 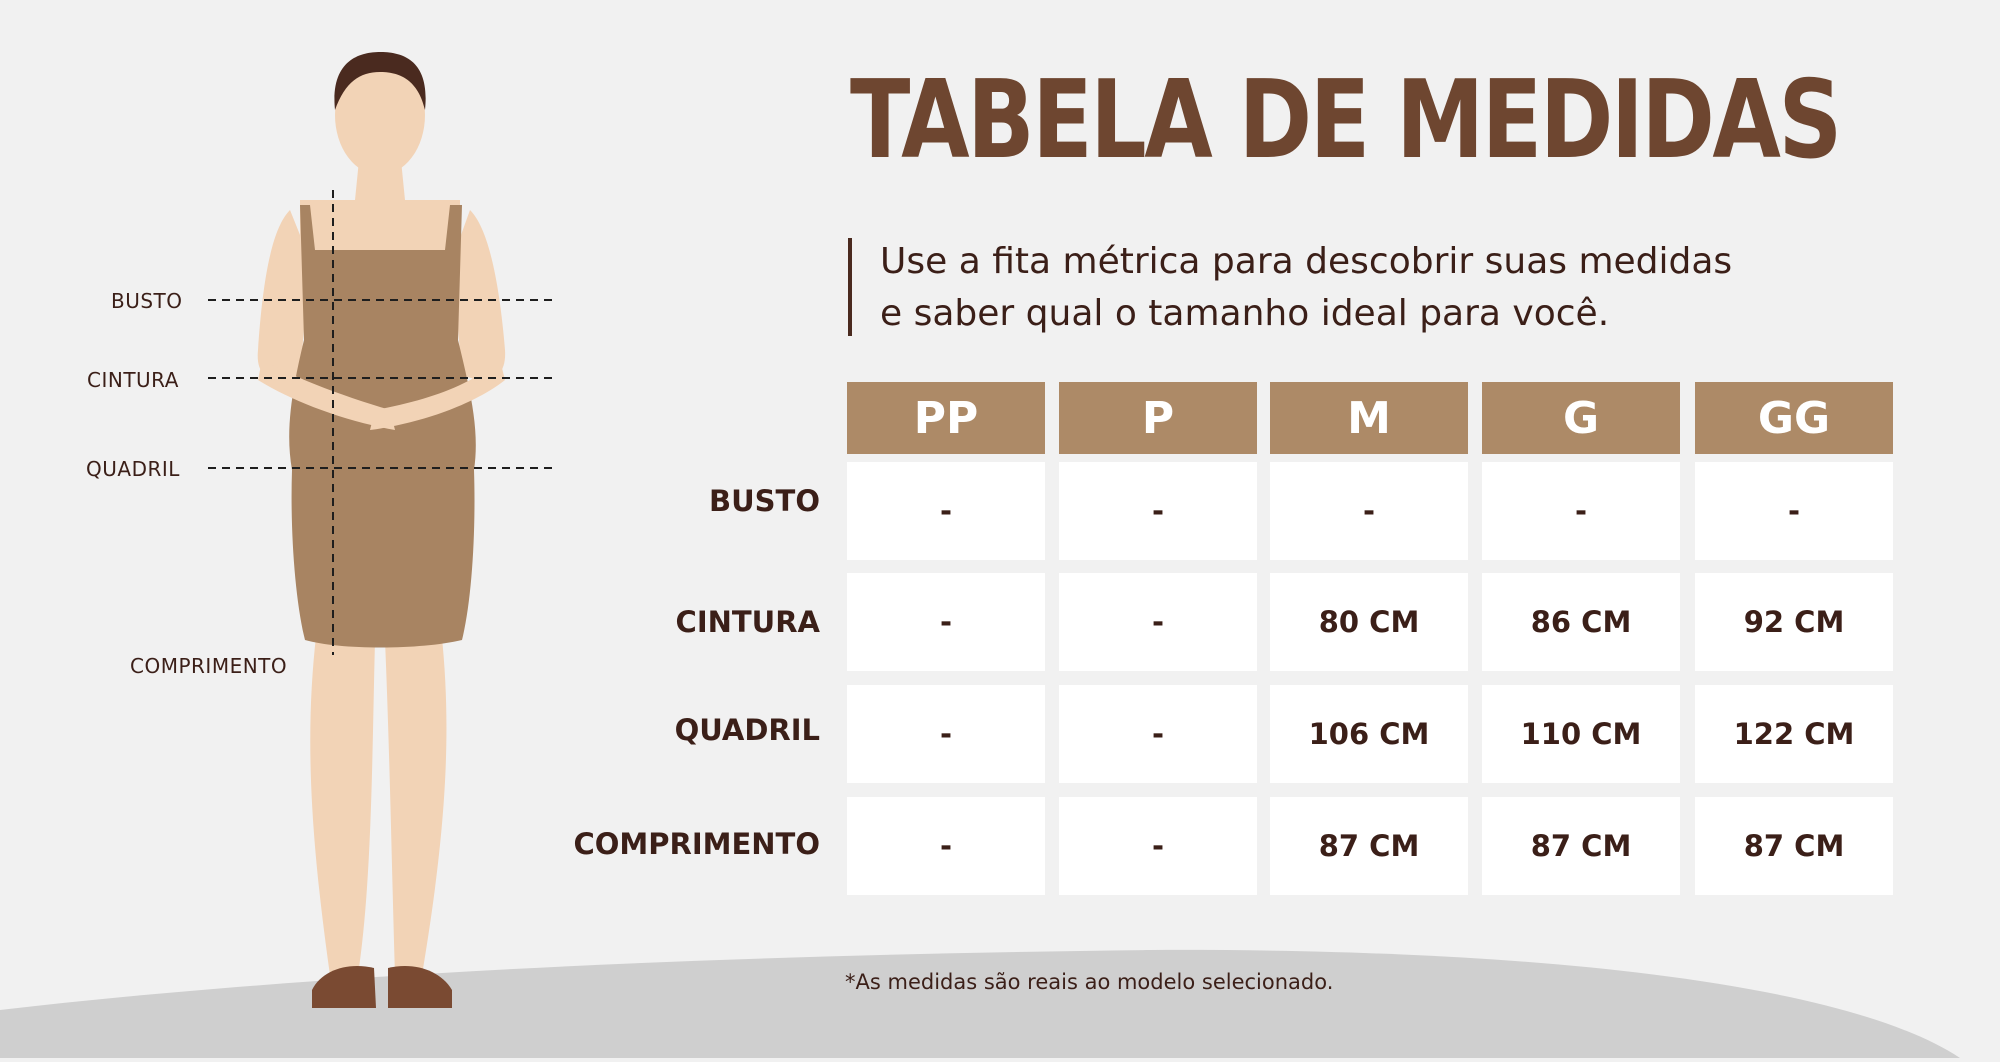 What do you see at coordinates (133, 469) in the screenshot?
I see `figure-label-quadril: QUADRIL` at bounding box center [133, 469].